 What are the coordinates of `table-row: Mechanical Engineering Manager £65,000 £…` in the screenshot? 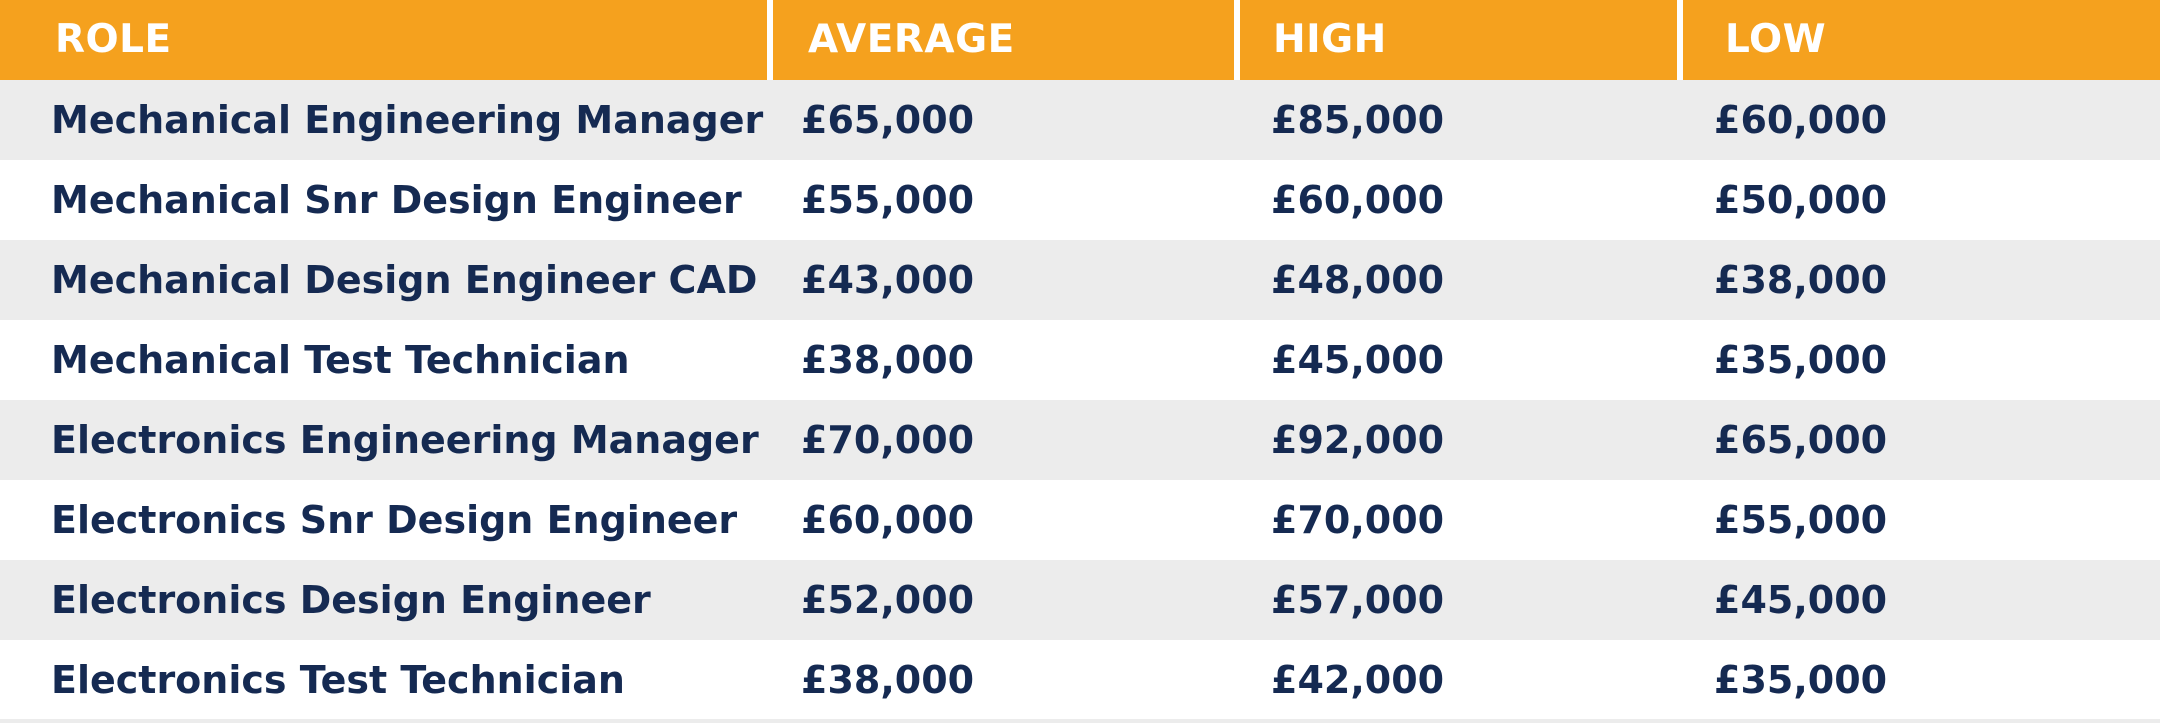 It's located at (1080, 120).